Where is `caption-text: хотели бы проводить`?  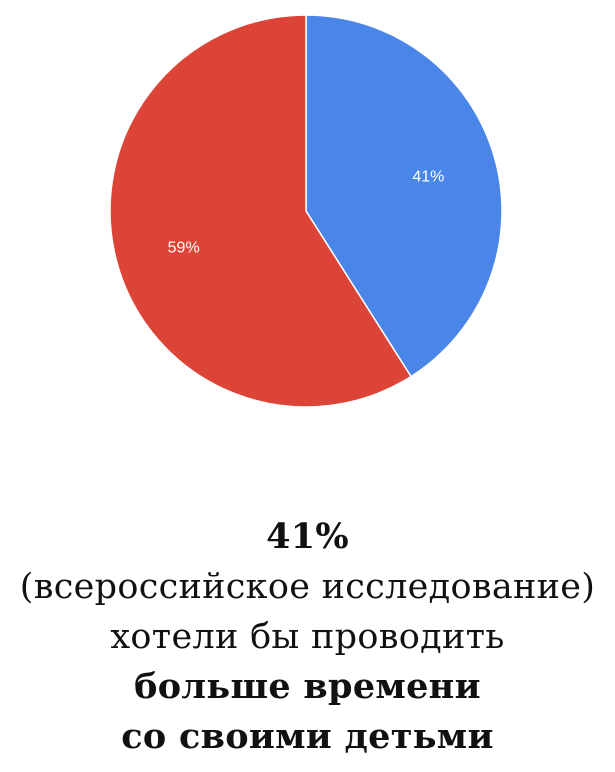
caption-text: хотели бы проводить is located at coordinates (307, 637).